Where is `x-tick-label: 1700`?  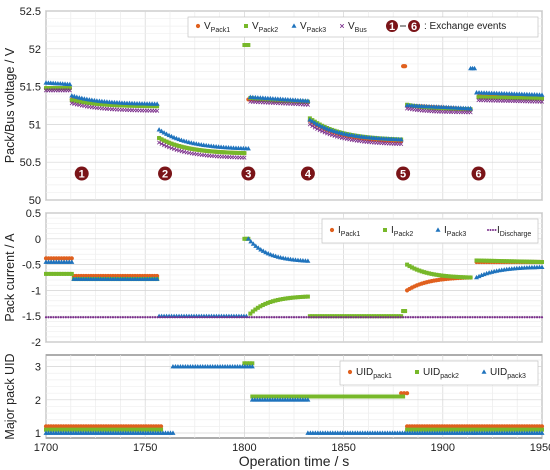 x-tick-label: 1700 is located at coordinates (46, 448).